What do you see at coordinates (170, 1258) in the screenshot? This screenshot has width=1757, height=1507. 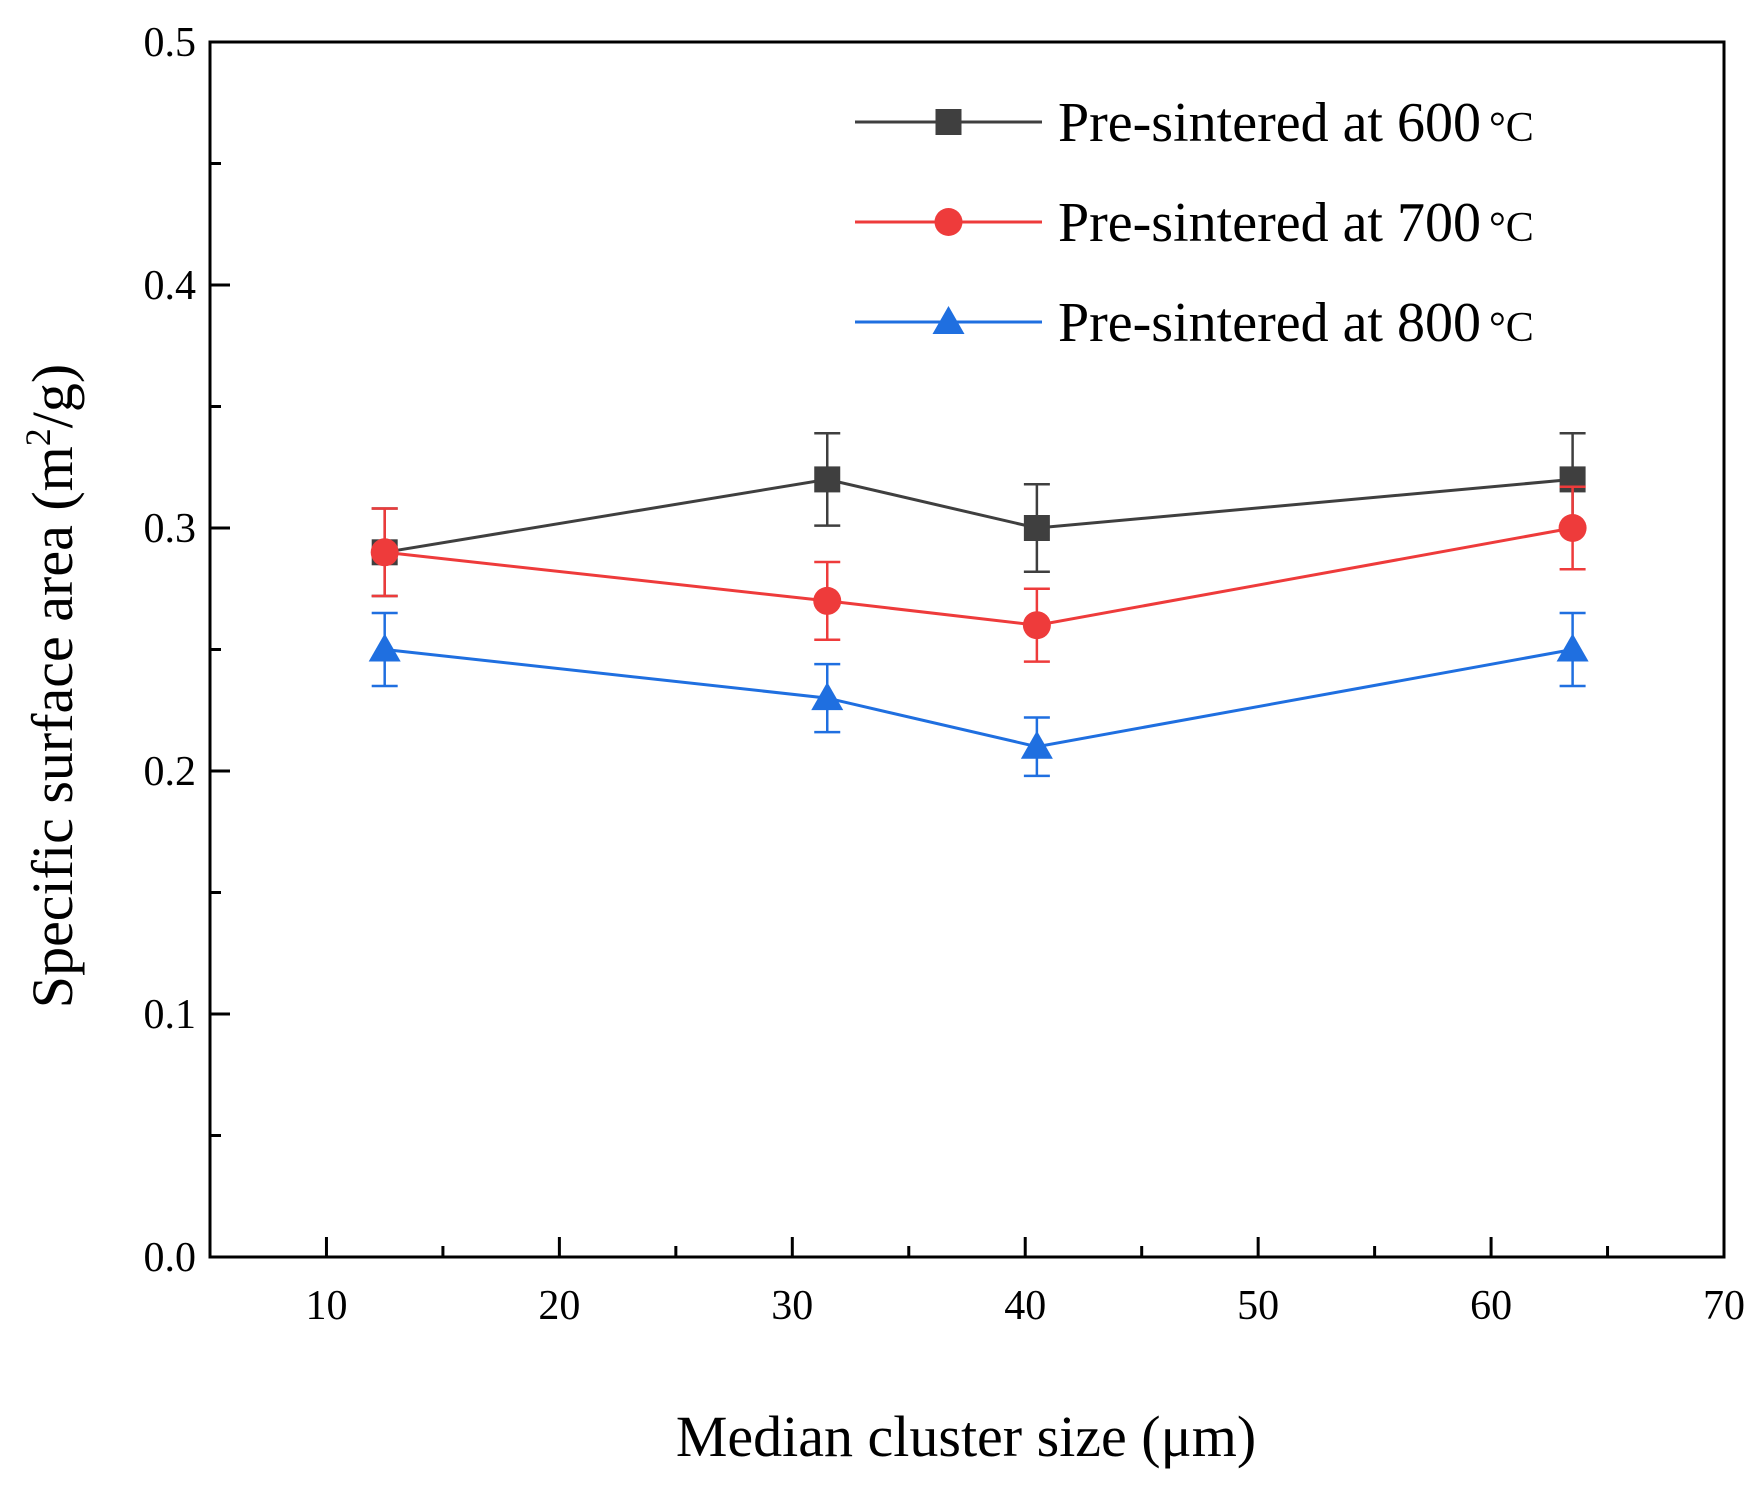 I see `y-tick-label: 0.0` at bounding box center [170, 1258].